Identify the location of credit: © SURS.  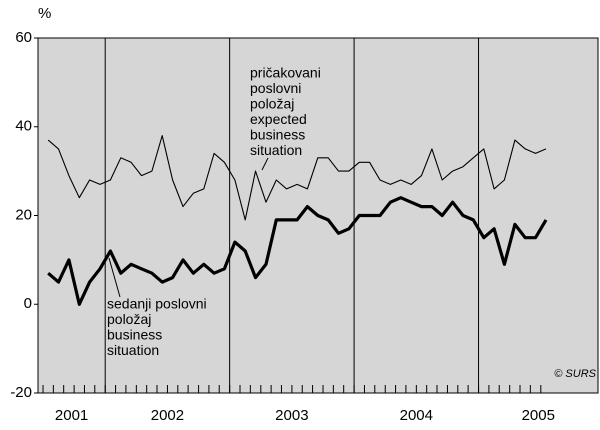
(575, 374).